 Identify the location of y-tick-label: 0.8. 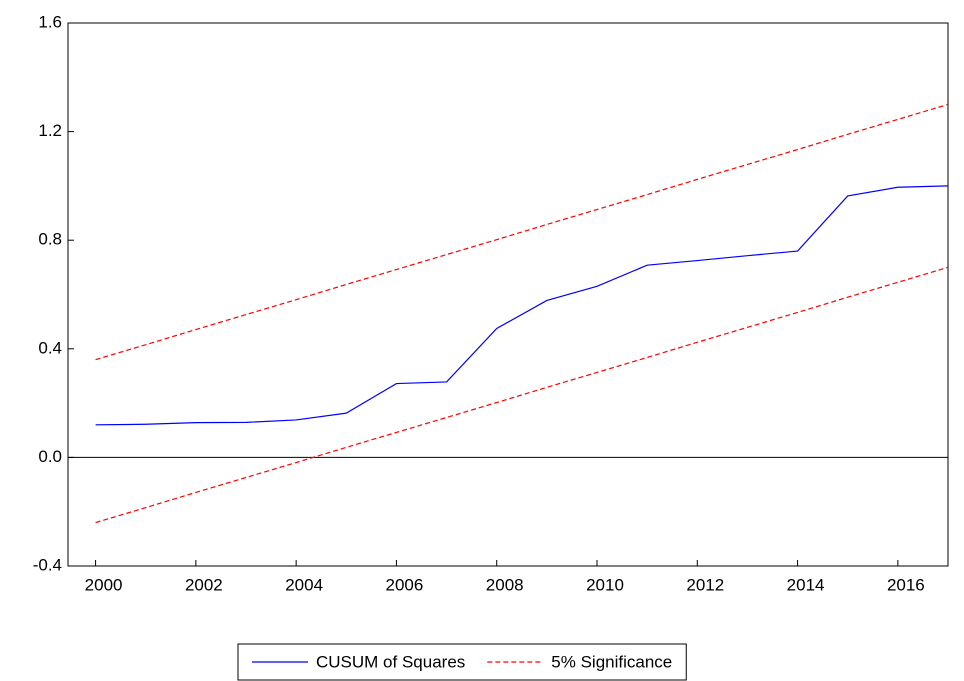
(50, 239).